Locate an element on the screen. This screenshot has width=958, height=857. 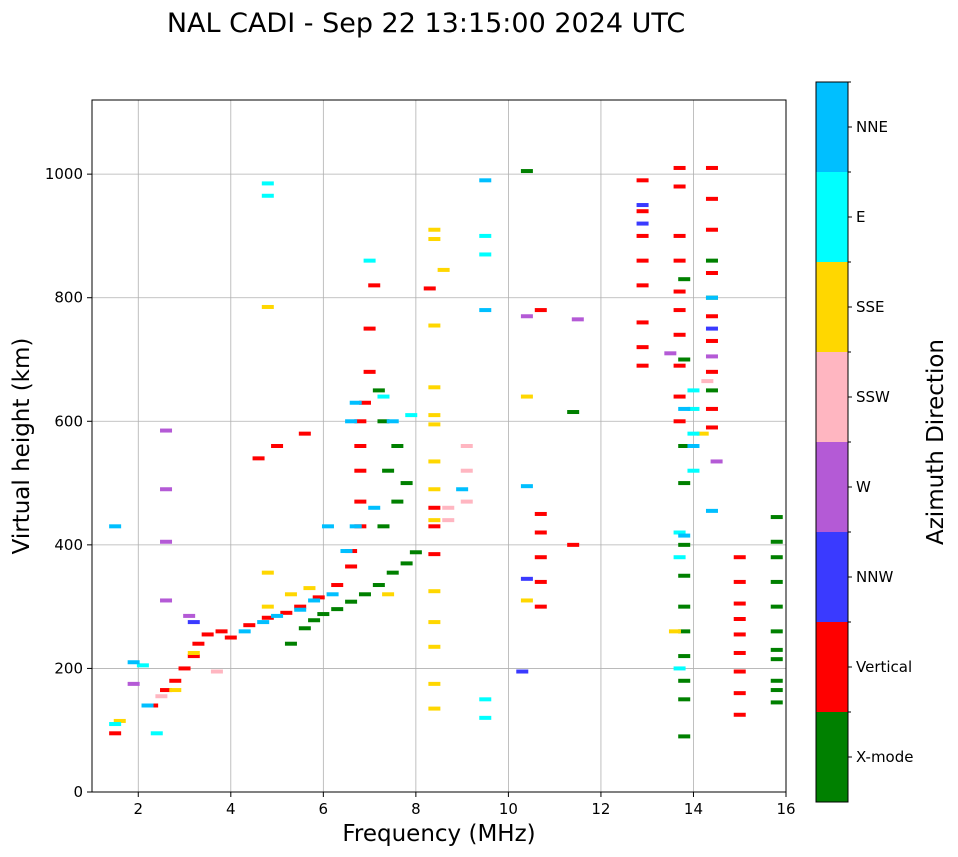
colorbar: X-mode Vertical NNW W SSW SSE E NNE is located at coordinates (864, 442).